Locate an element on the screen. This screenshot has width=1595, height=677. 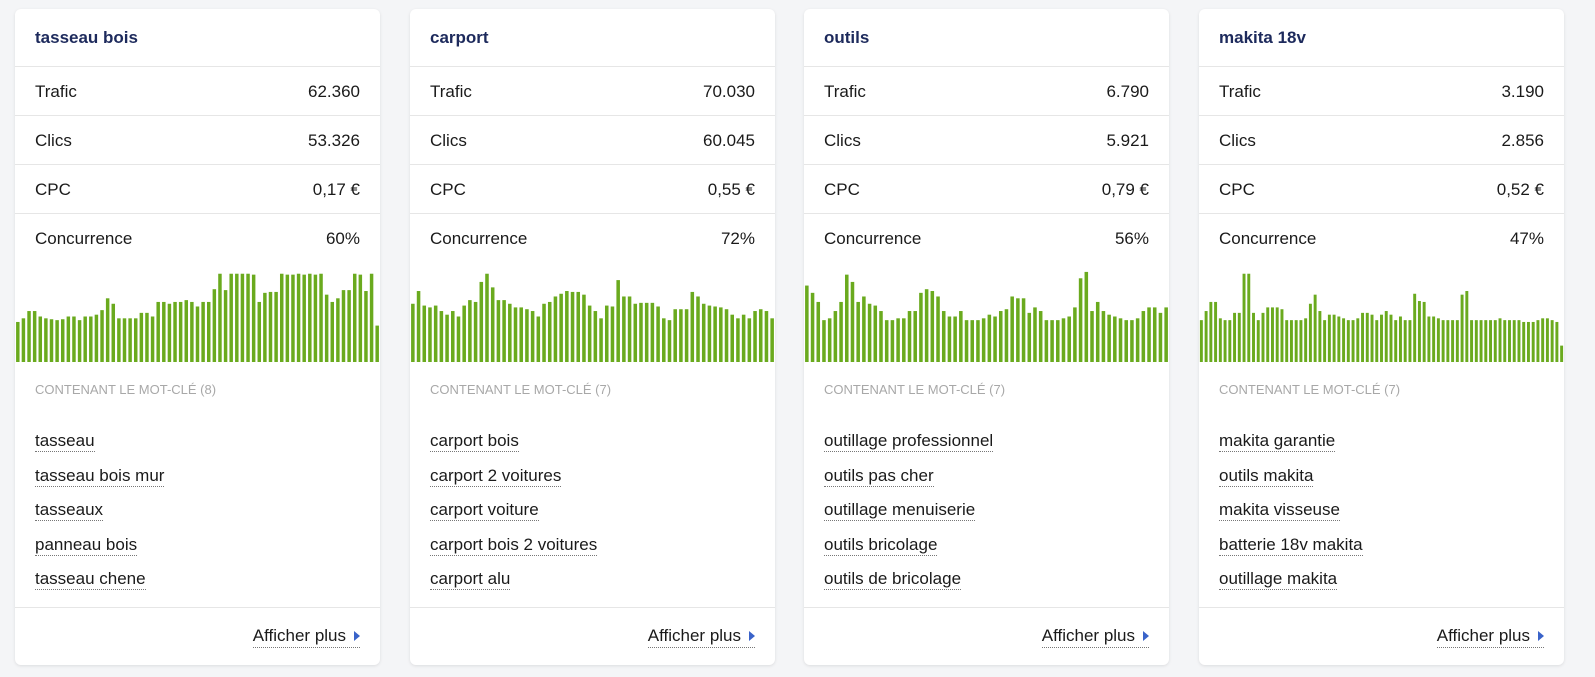
list-item: tasseaux is located at coordinates (197, 510).